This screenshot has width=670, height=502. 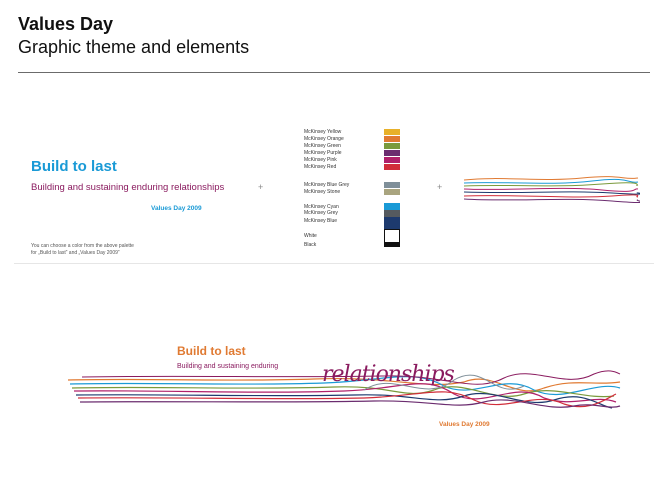 What do you see at coordinates (322, 192) in the screenshot?
I see `palette-label-stone: McKinsey Stone` at bounding box center [322, 192].